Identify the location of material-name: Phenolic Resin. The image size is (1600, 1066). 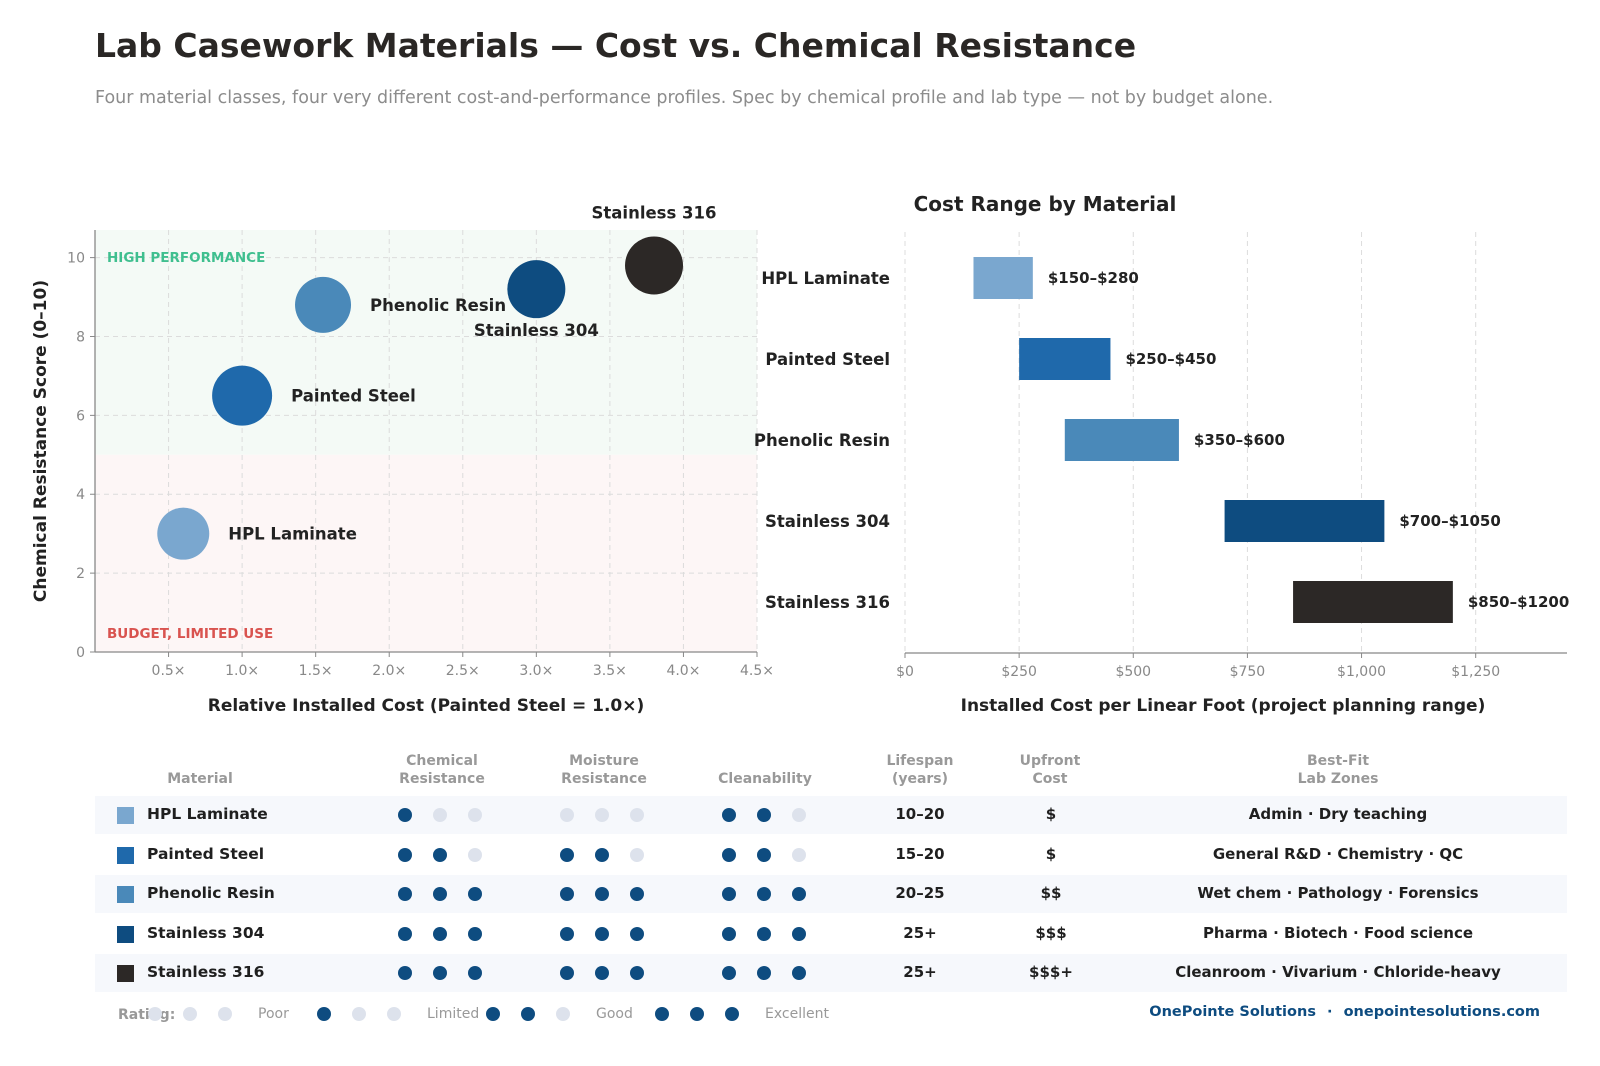
(211, 893).